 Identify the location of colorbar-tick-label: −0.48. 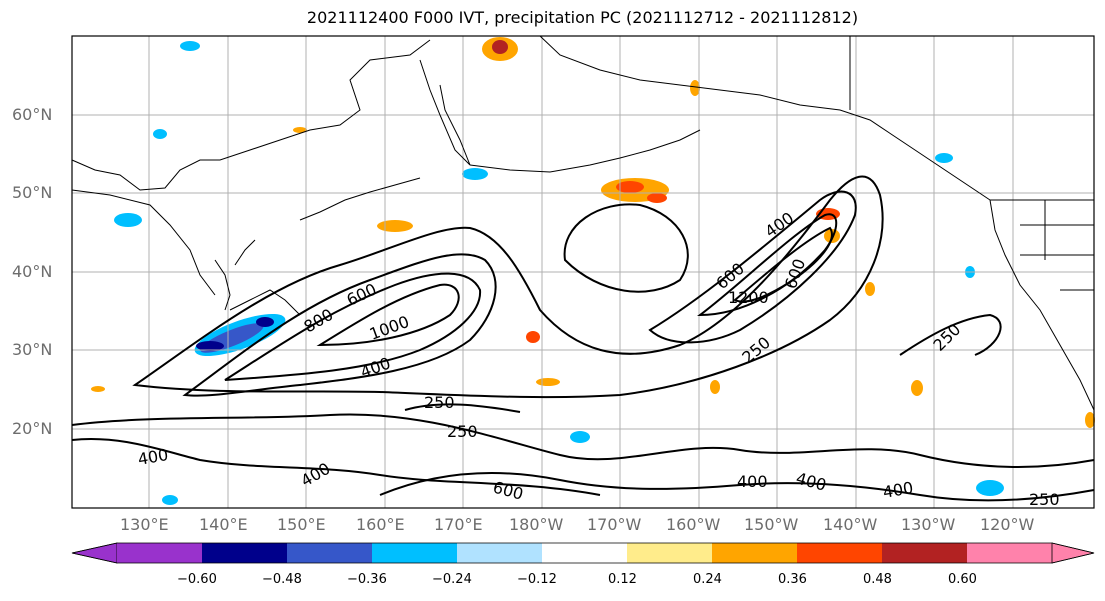
(282, 579).